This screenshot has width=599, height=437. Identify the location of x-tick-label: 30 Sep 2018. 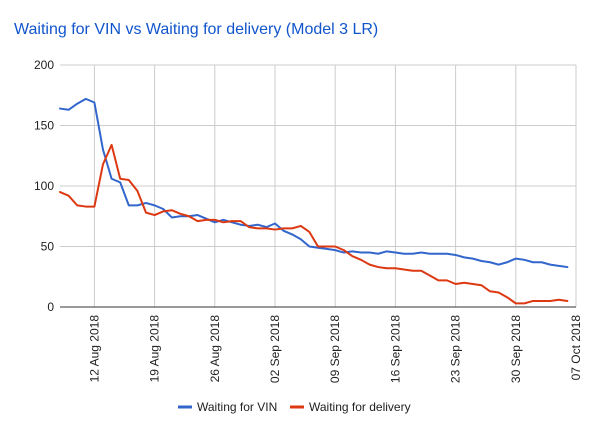
(516, 349).